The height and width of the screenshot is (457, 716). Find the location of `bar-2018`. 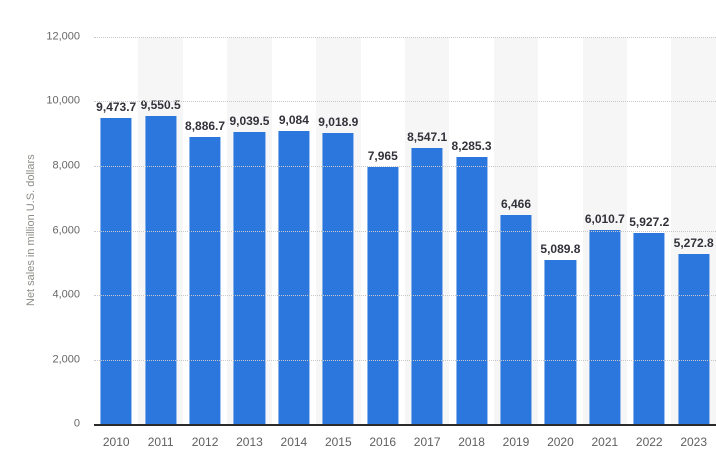

bar-2018 is located at coordinates (472, 290).